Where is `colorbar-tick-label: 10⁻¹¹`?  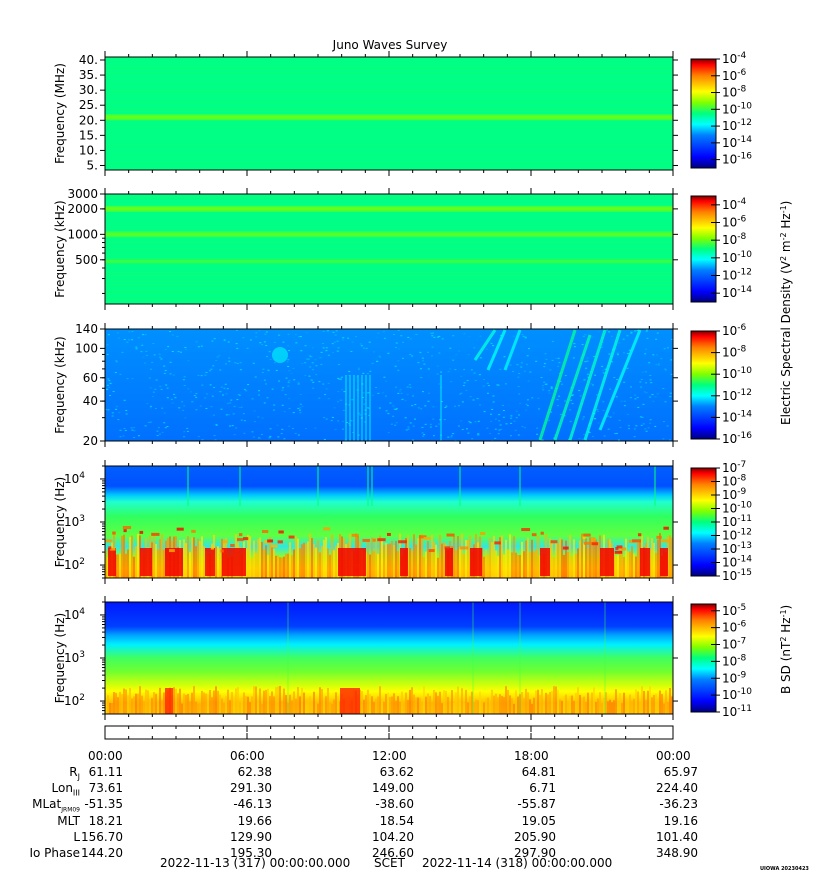 colorbar-tick-label: 10⁻¹¹ is located at coordinates (737, 521).